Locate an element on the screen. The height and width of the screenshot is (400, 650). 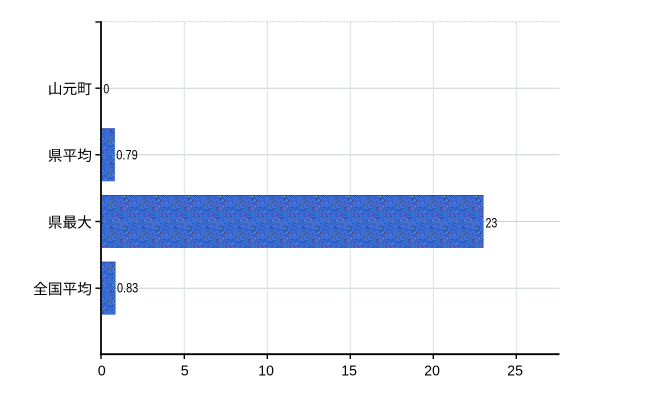
svg-text: 0.79 is located at coordinates (126, 156).